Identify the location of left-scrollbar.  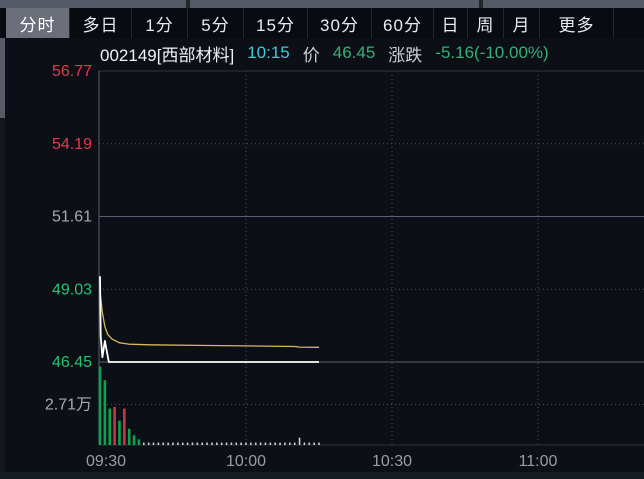
(2, 258).